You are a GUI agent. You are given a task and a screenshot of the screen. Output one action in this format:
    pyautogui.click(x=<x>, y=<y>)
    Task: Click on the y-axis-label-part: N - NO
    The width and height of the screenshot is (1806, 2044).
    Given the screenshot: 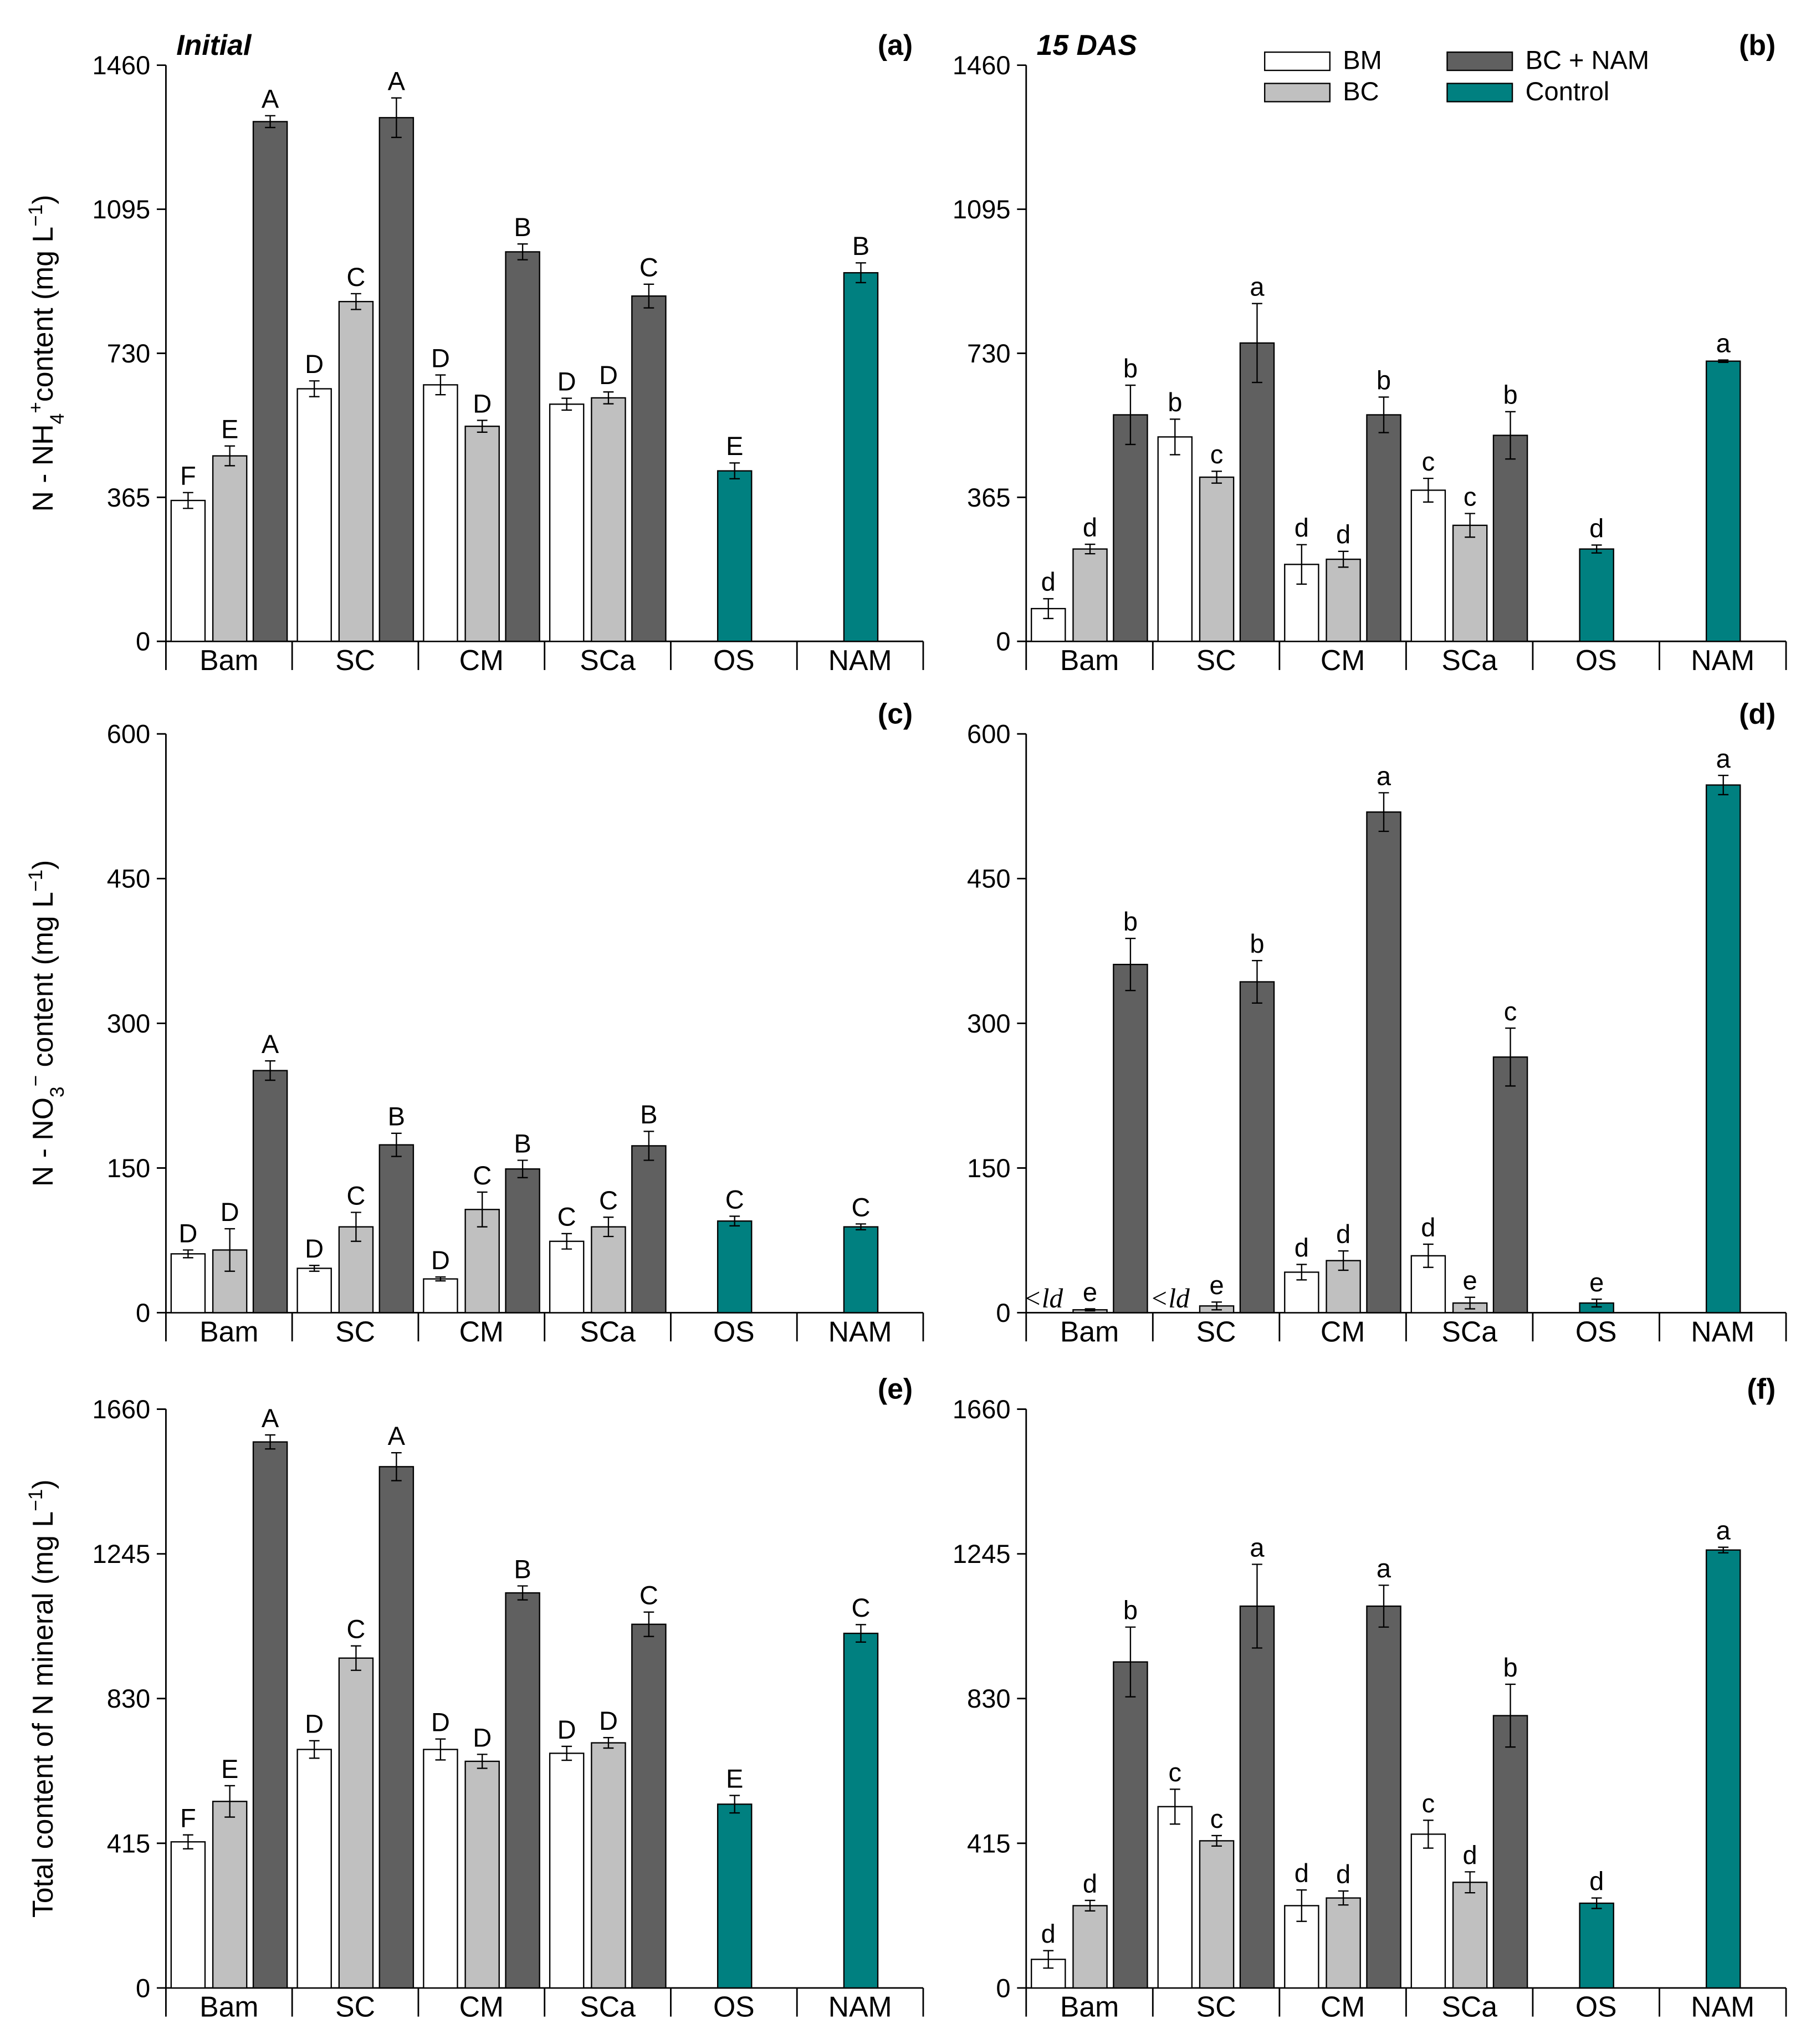 What is the action you would take?
    pyautogui.click(x=43, y=1142)
    